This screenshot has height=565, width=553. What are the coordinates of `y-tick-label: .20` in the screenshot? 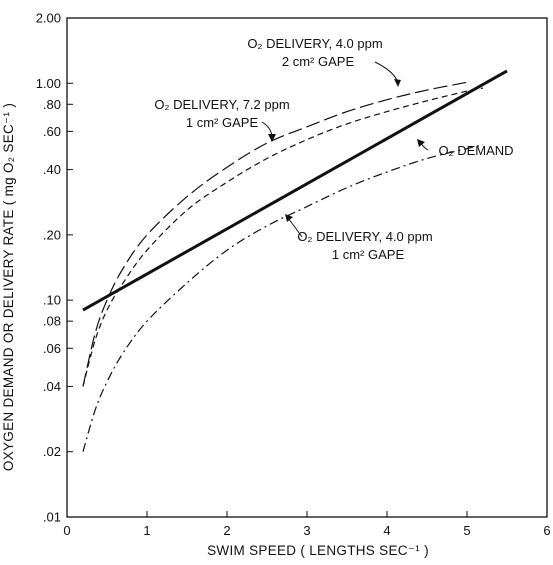 It's located at (52, 234).